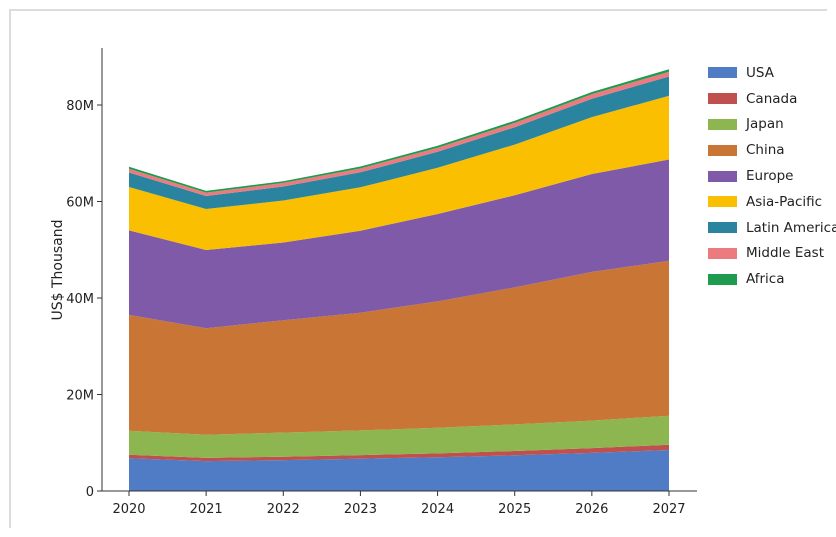  I want to click on legend-item: Middle East, so click(772, 254).